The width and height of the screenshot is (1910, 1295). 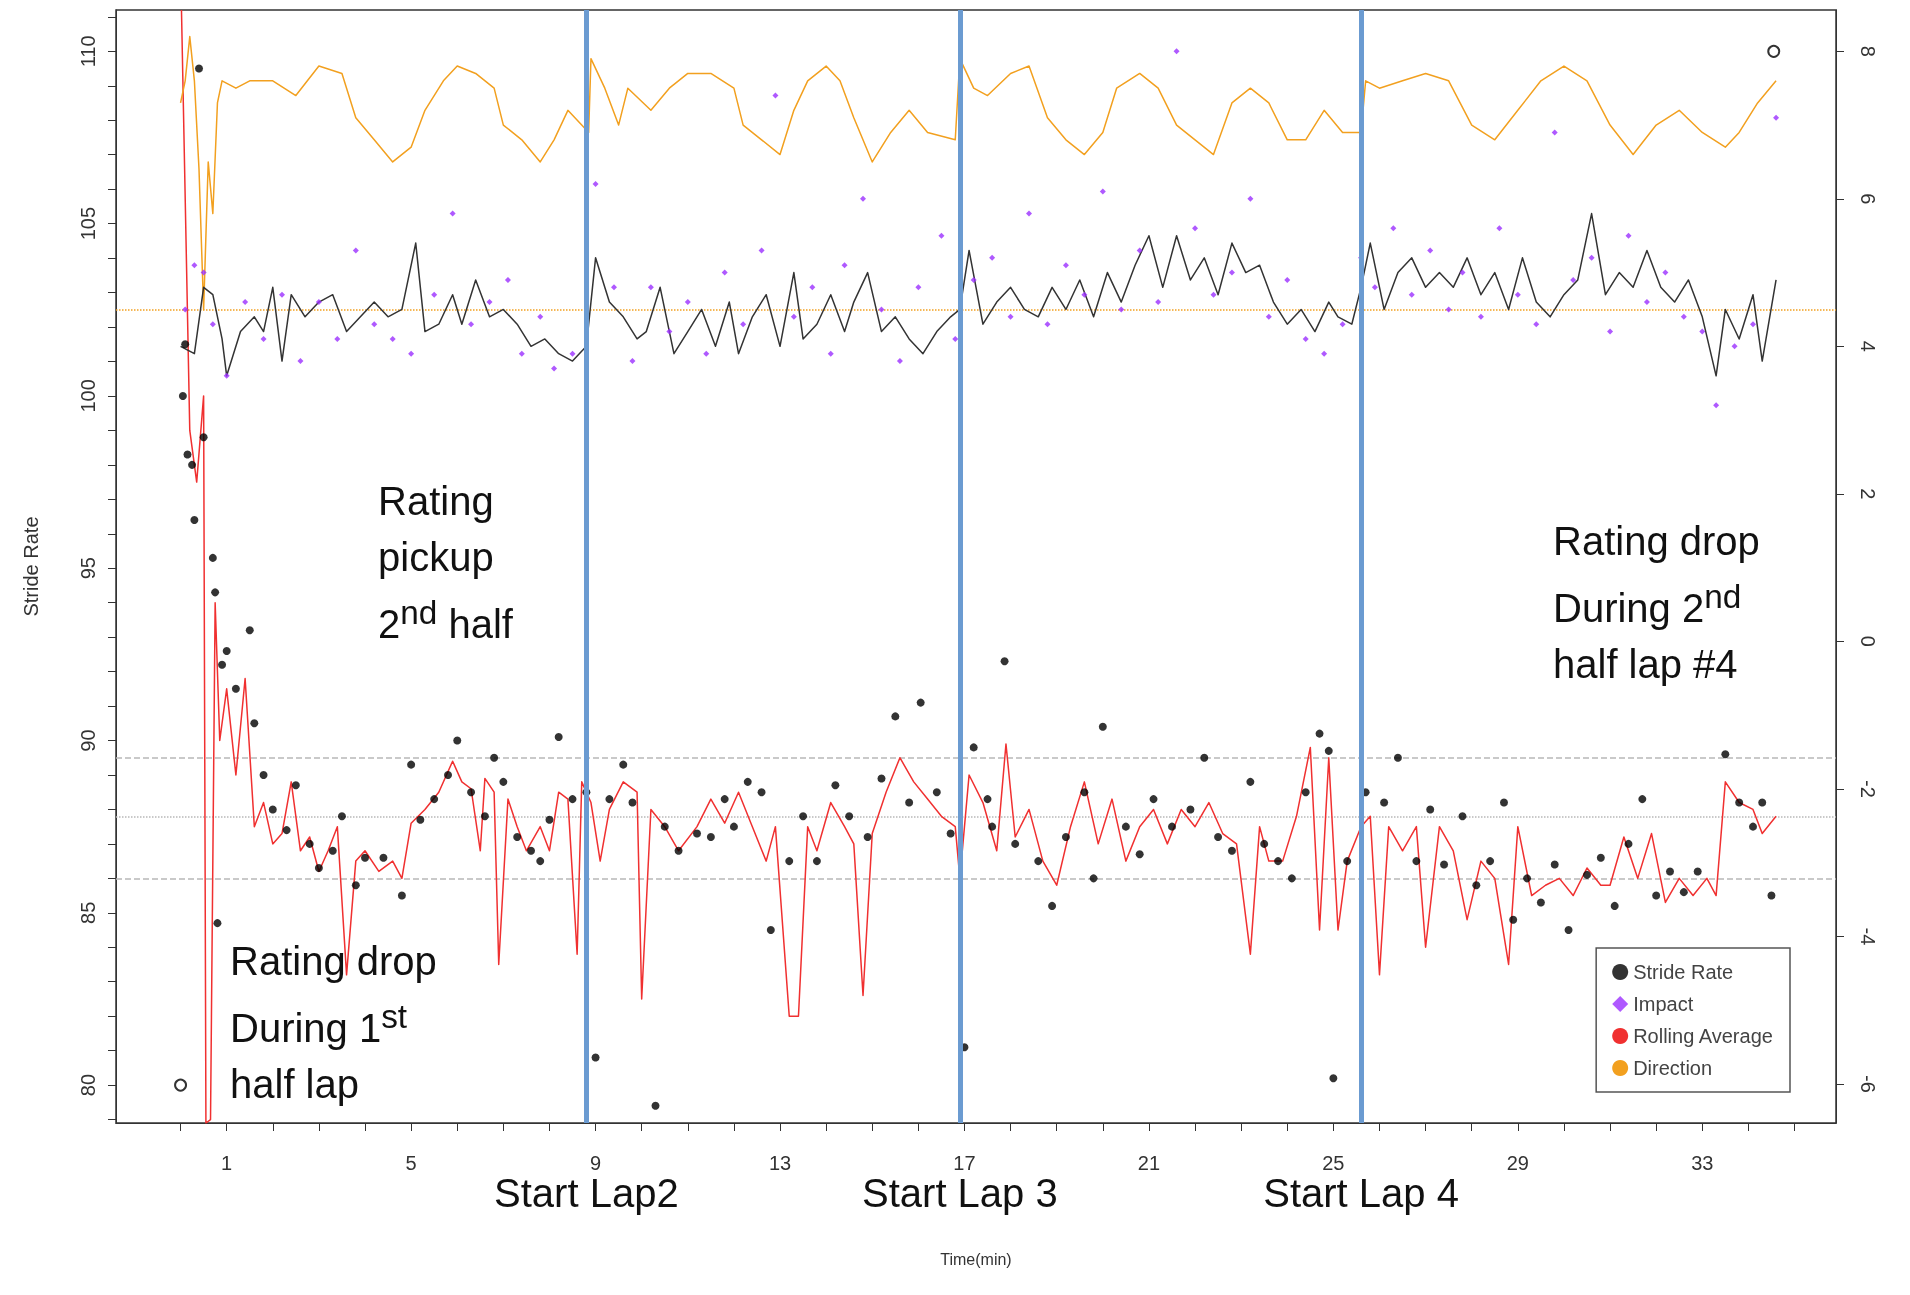 What do you see at coordinates (780, 1163) in the screenshot?
I see `x-tick-label: 13` at bounding box center [780, 1163].